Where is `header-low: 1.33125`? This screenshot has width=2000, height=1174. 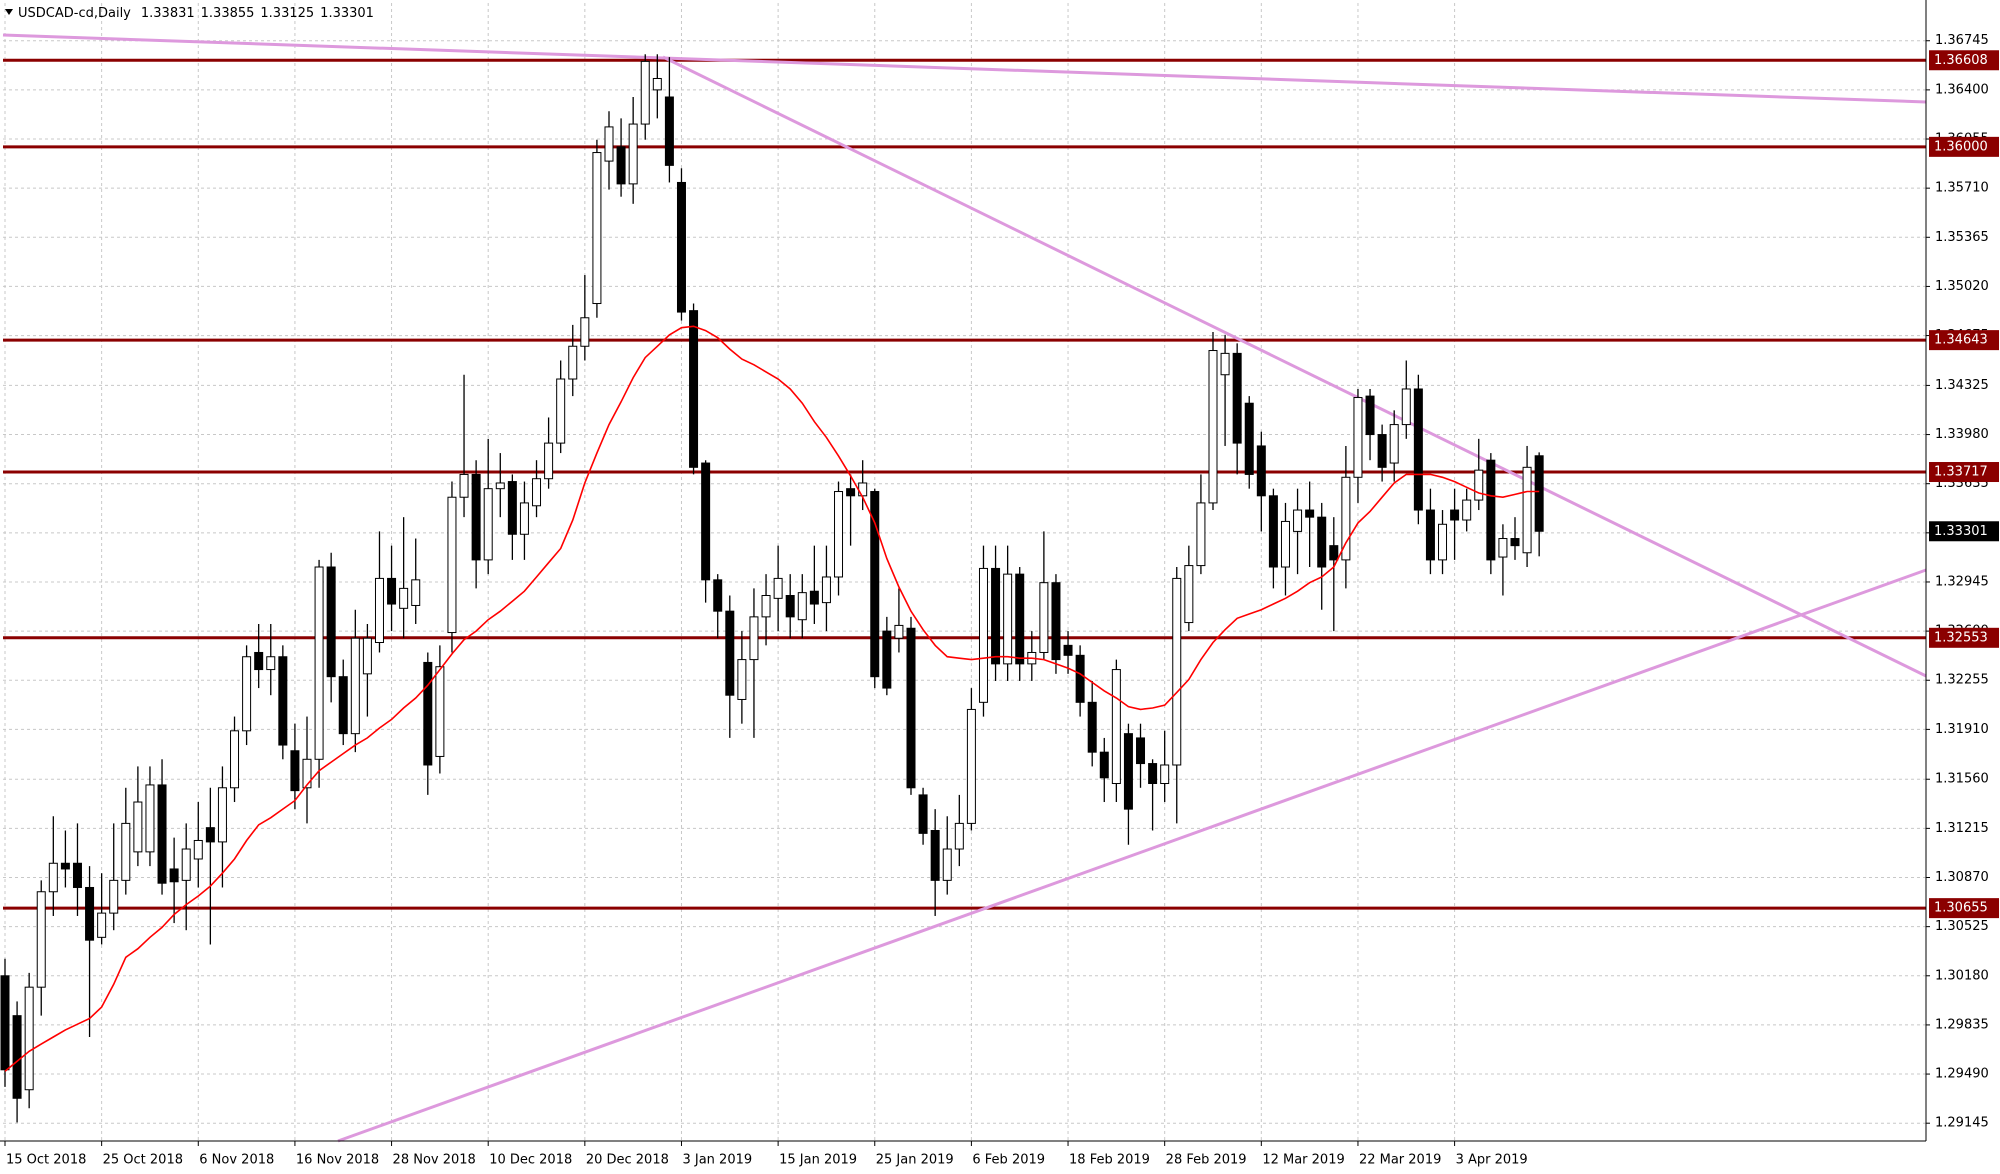 header-low: 1.33125 is located at coordinates (287, 13).